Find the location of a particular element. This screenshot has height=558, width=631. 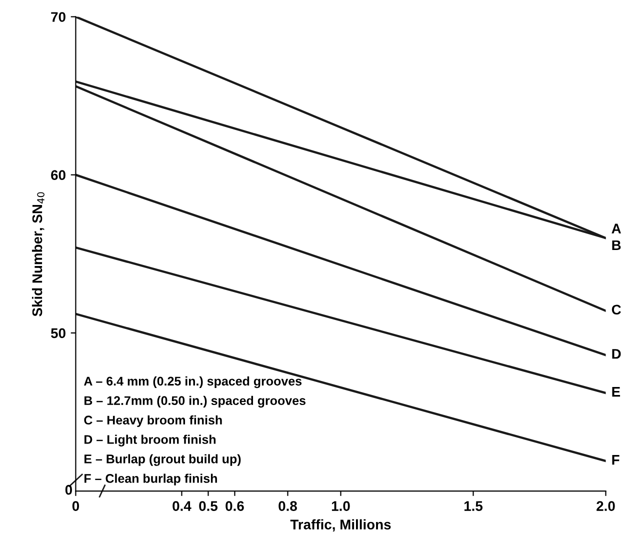

y-tick-label: 50 is located at coordinates (58, 333).